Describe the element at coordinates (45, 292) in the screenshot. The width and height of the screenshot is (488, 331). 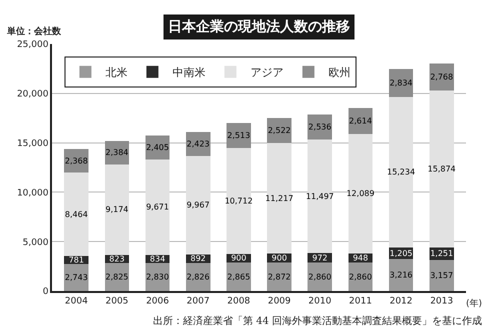
I see `y-tick-label: 0` at that location.